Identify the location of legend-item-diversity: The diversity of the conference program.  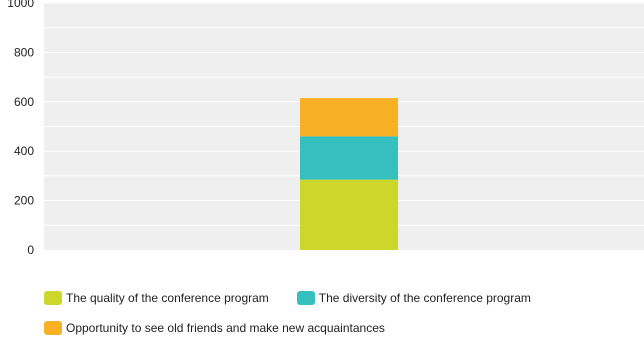
(413, 298).